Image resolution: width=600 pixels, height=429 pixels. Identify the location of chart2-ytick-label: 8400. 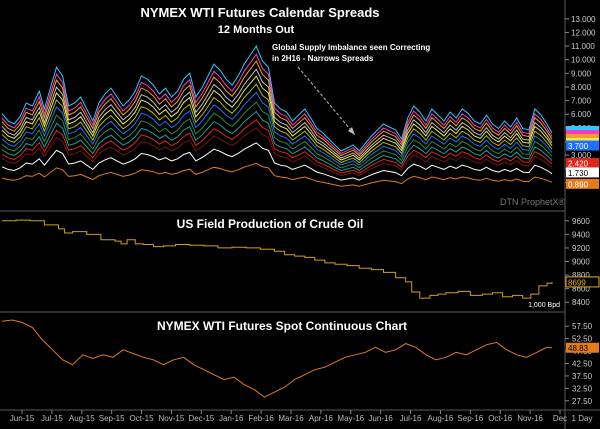
(581, 302).